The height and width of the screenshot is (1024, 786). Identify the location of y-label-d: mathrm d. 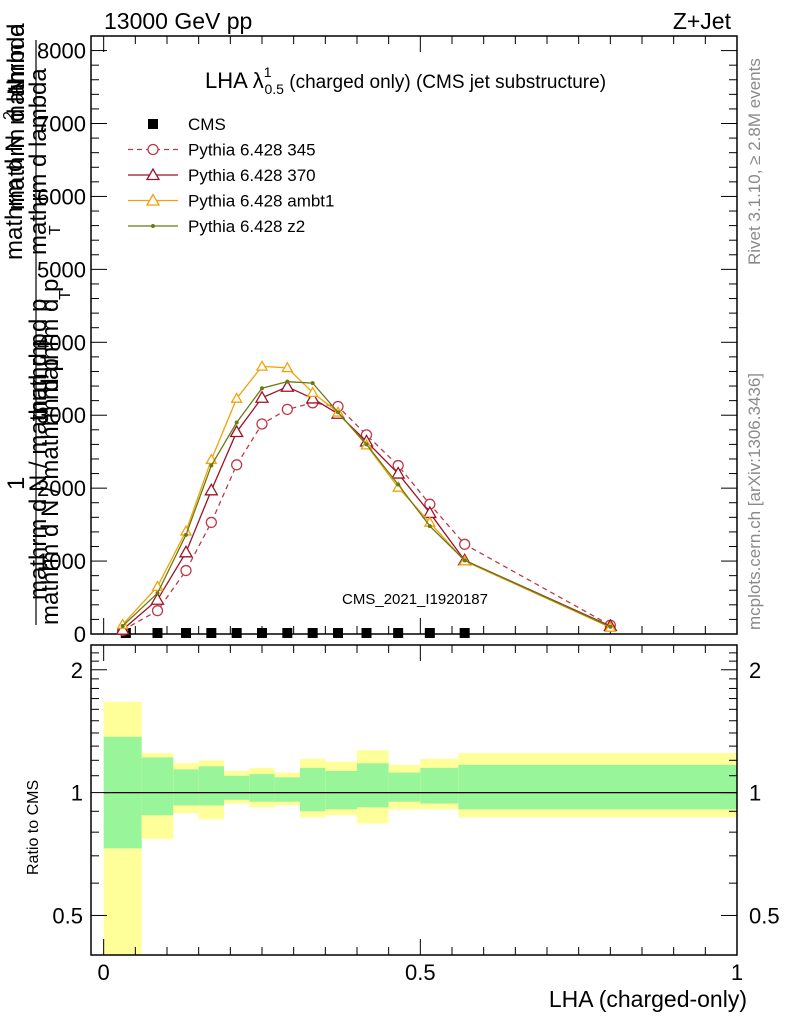
(16, 74).